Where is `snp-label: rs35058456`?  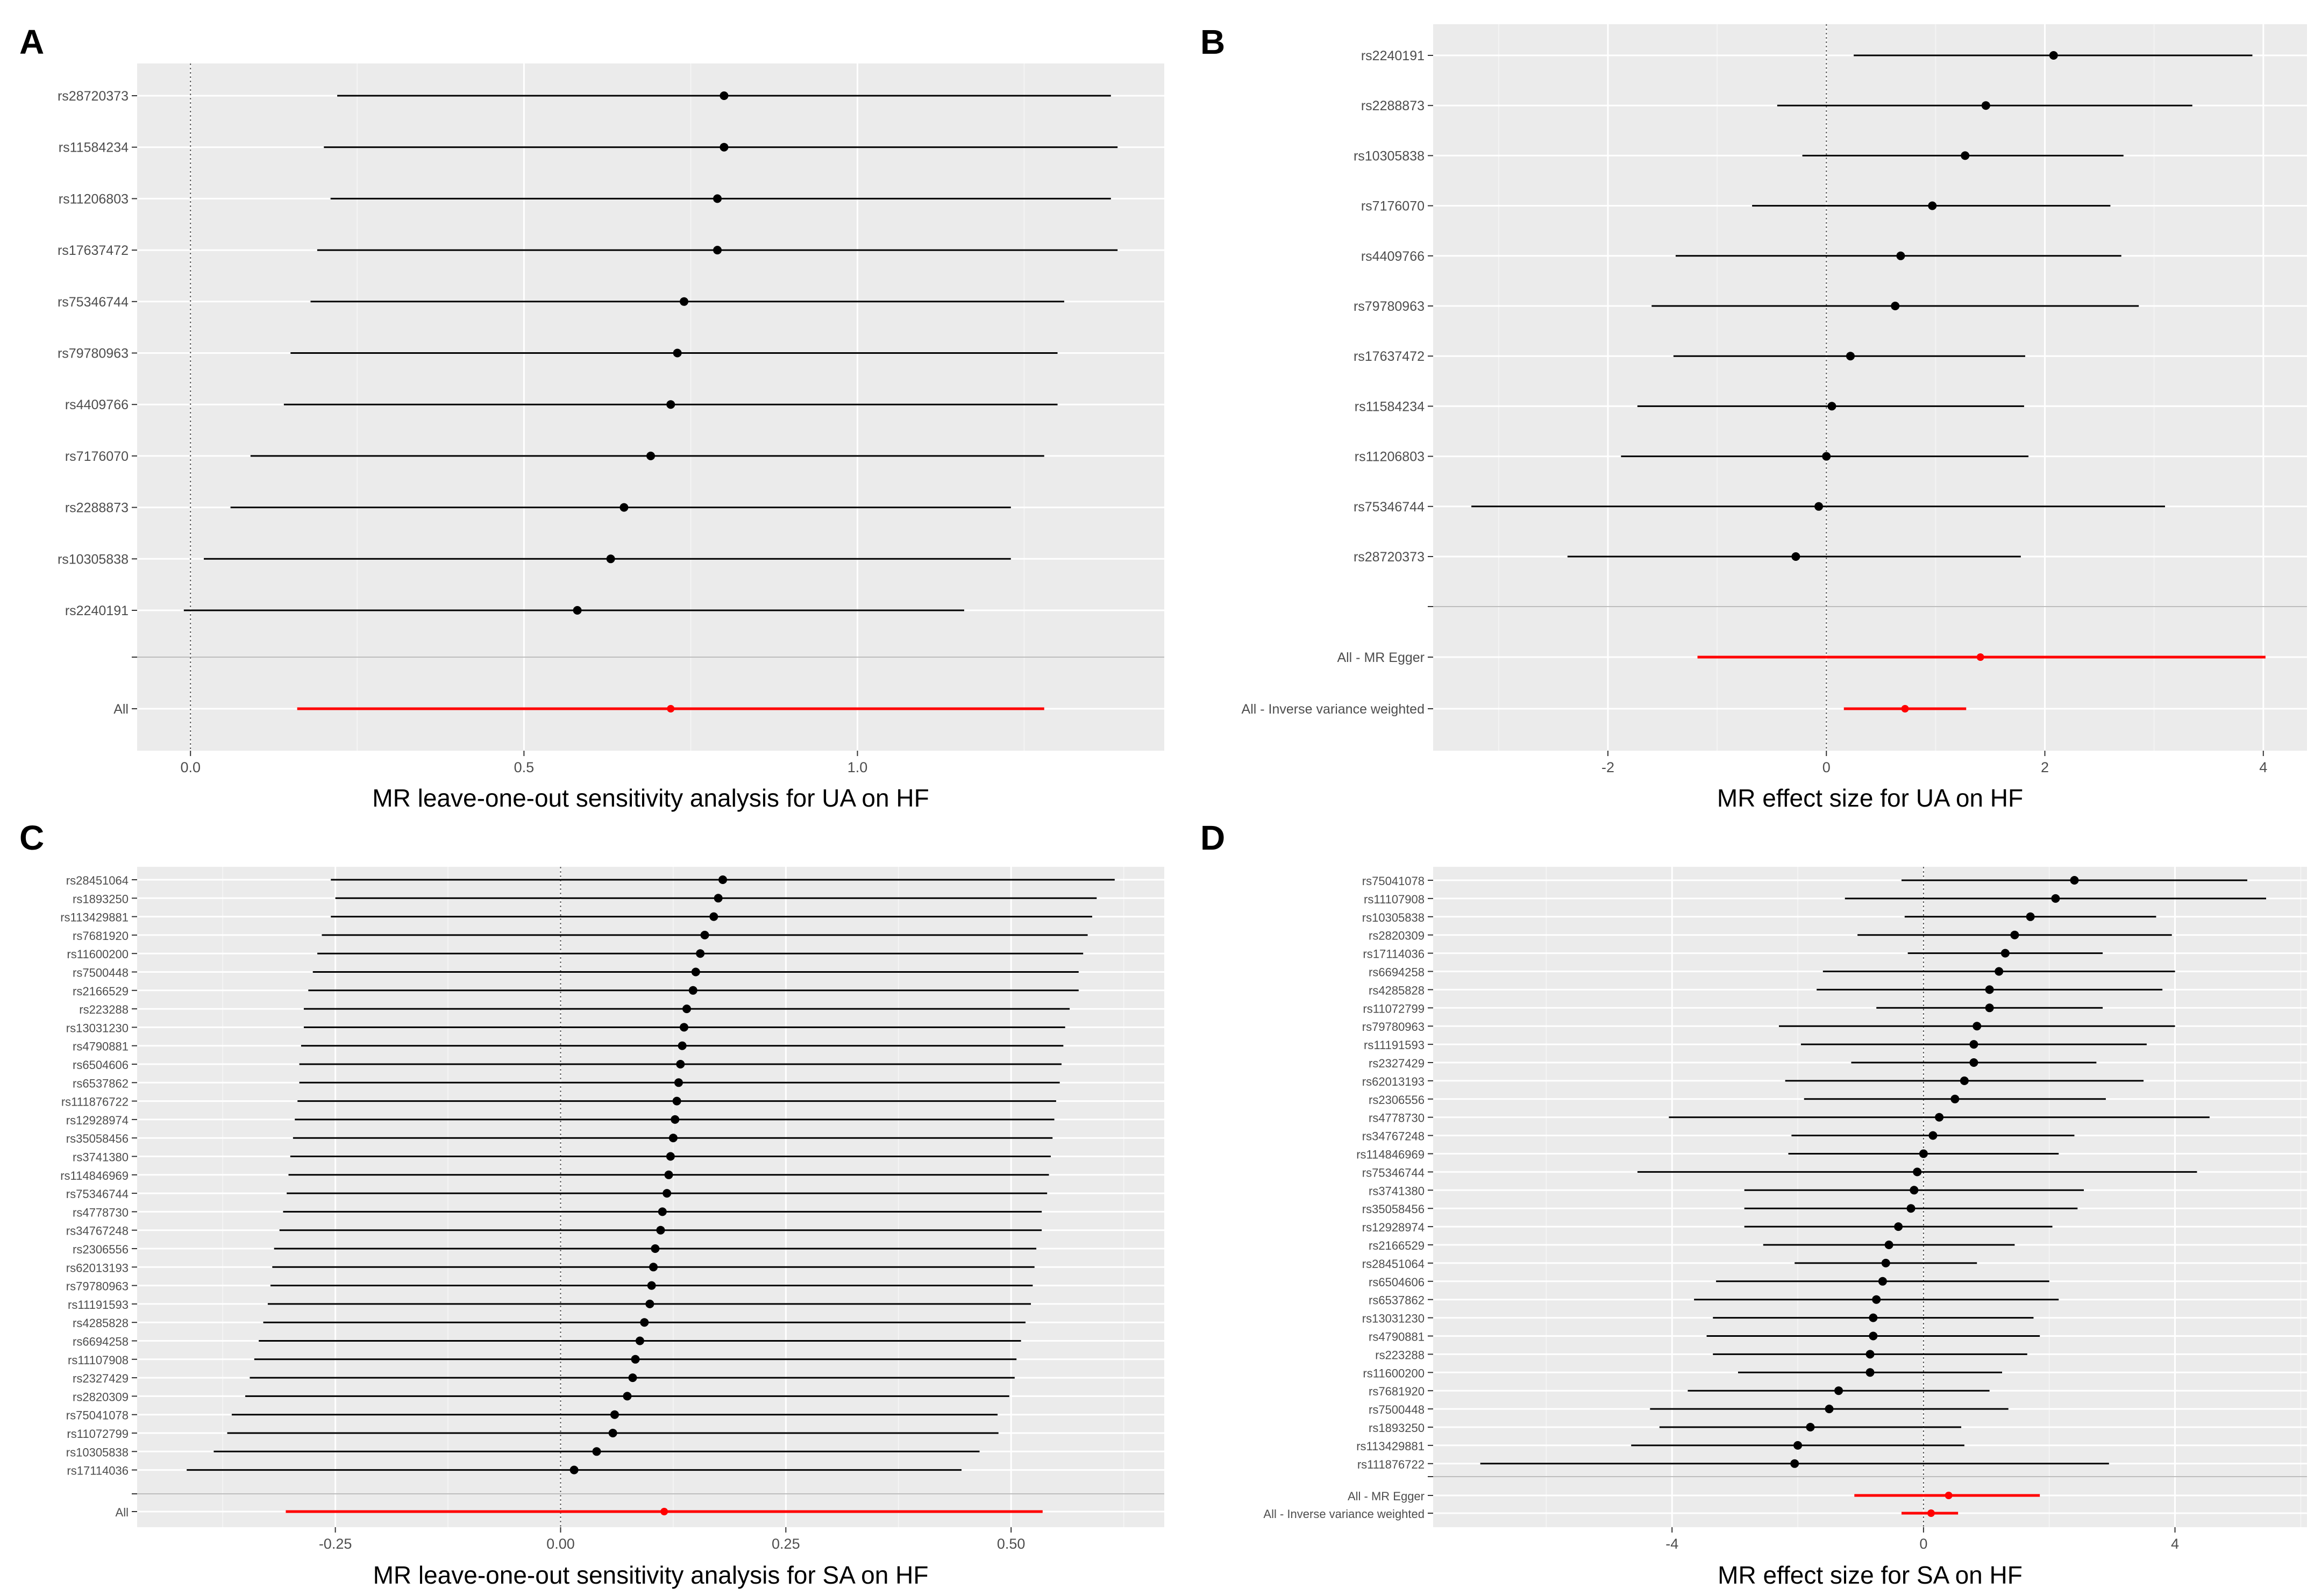
snp-label: rs35058456 is located at coordinates (97, 1138).